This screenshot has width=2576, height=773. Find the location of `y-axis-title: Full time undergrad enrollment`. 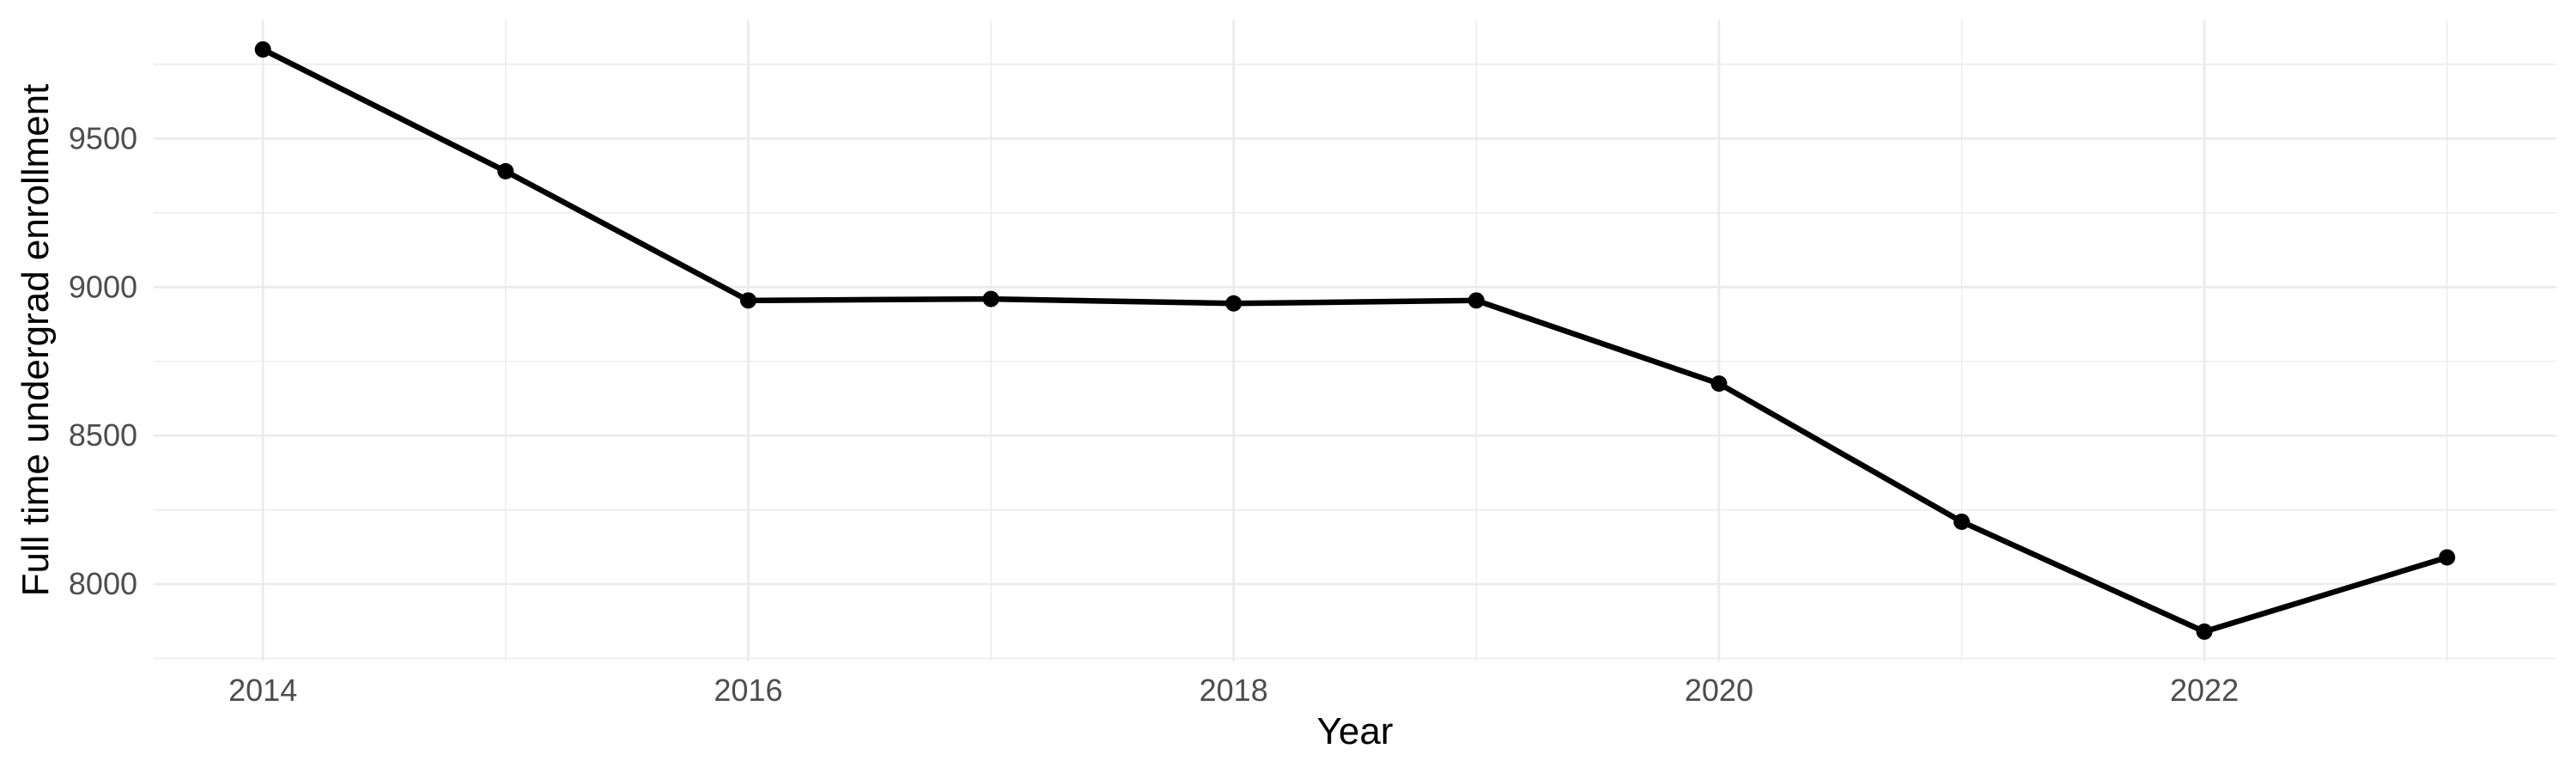

y-axis-title: Full time undergrad enrollment is located at coordinates (36, 340).